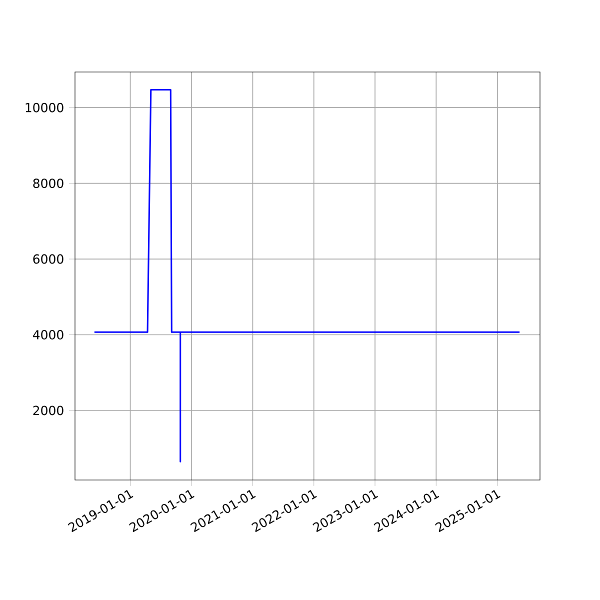 This screenshot has height=600, width=600. What do you see at coordinates (48, 335) in the screenshot?
I see `y-tick-label: 4000` at bounding box center [48, 335].